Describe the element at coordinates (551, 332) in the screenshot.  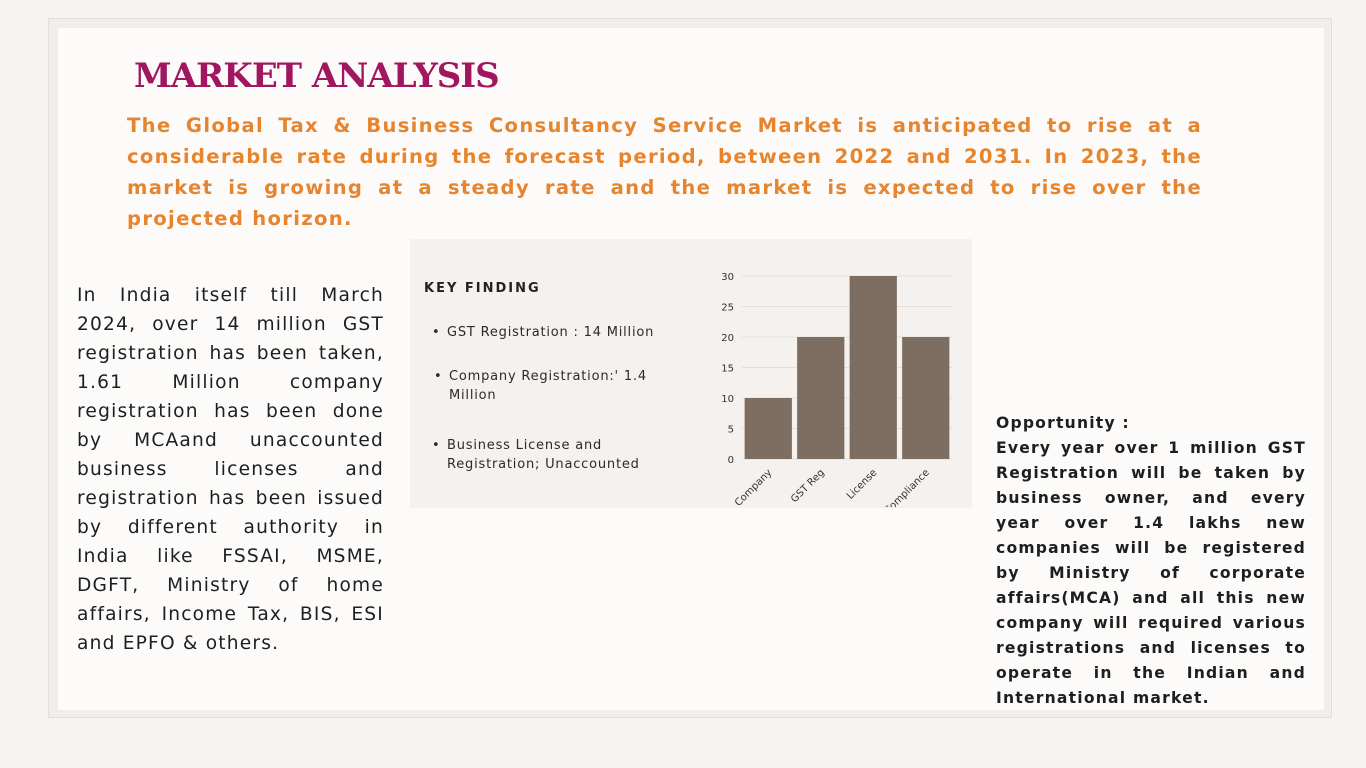
I see `key-finding-text: GST Registration : 14 Million` at that location.